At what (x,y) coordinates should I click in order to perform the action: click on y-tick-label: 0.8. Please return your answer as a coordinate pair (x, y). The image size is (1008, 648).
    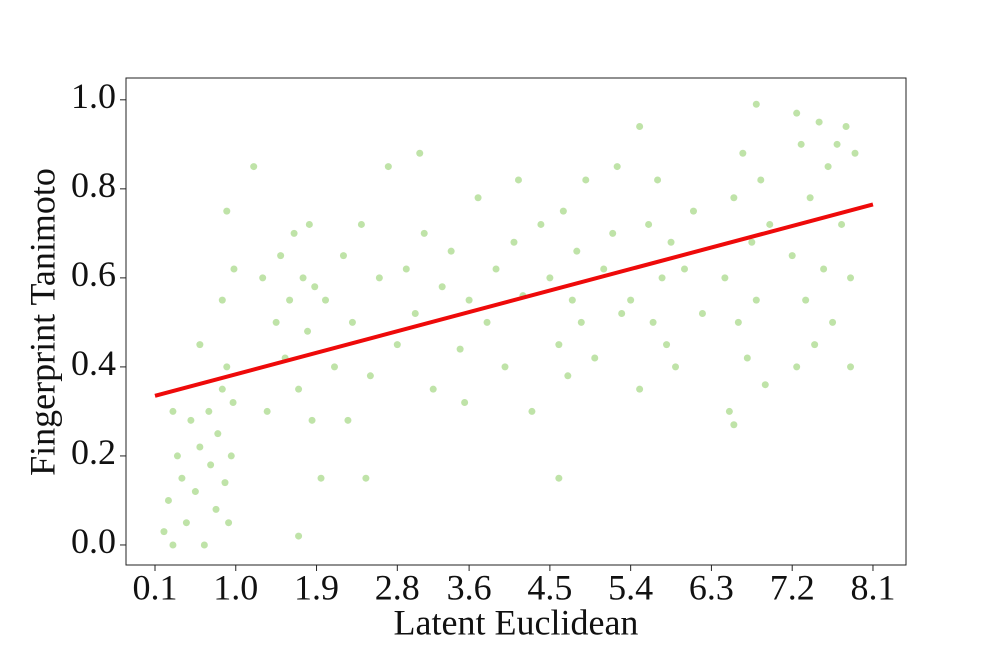
    Looking at the image, I should click on (93, 185).